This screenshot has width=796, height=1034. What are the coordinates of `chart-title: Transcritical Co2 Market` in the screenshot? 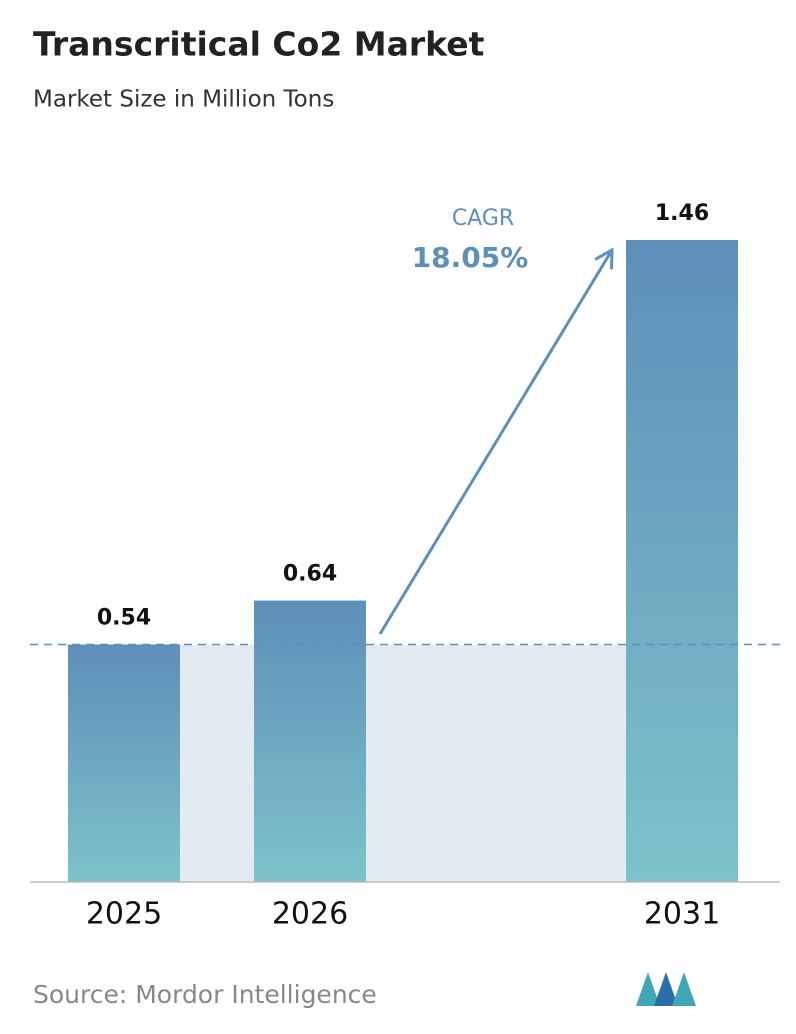 It's located at (259, 44).